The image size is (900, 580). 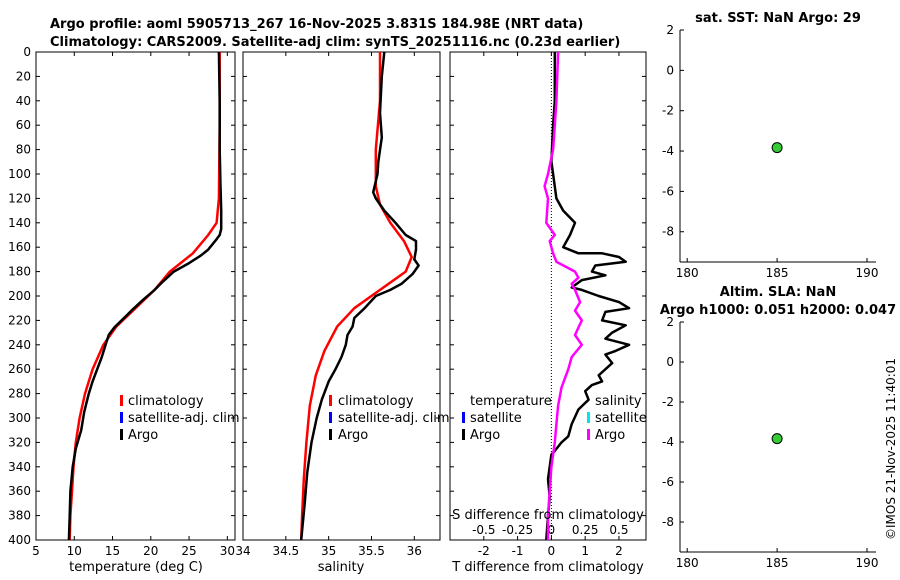 What do you see at coordinates (585, 551) in the screenshot?
I see `diff-t-tick-label: 1` at bounding box center [585, 551].